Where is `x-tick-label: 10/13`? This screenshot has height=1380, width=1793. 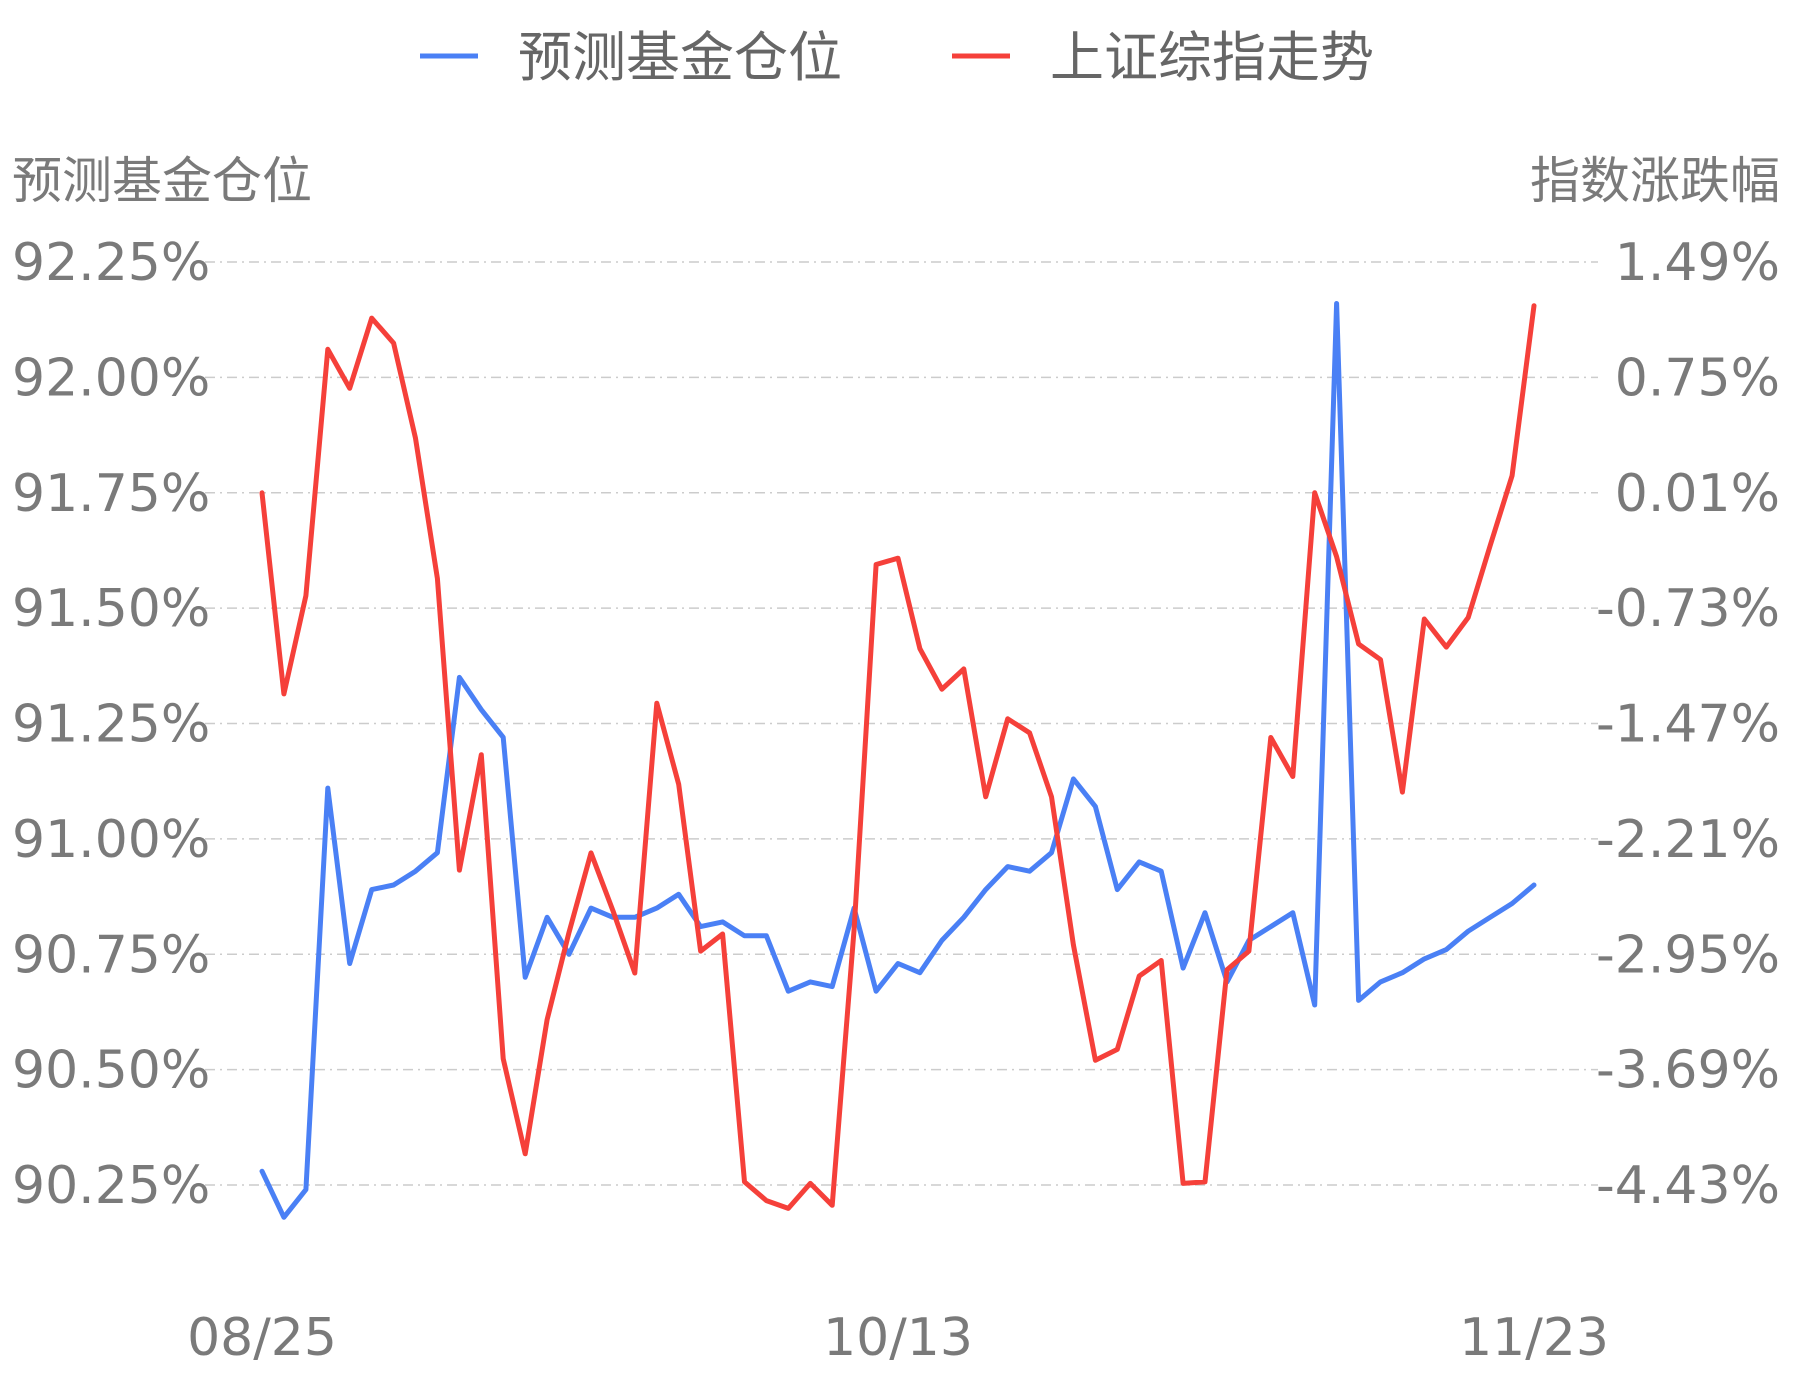
x-tick-label: 10/13 is located at coordinates (898, 1338).